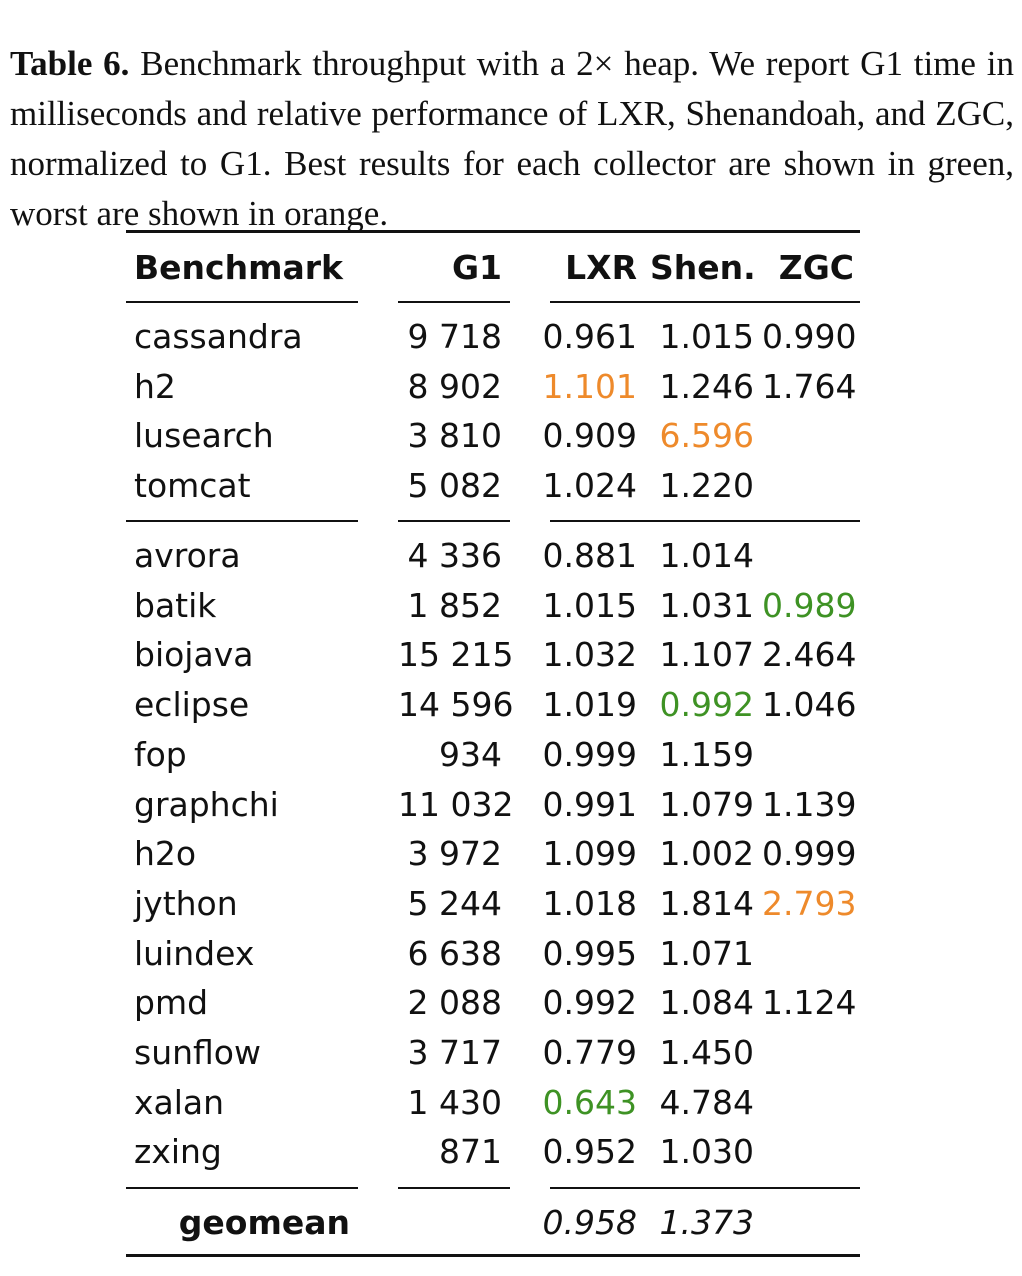 This screenshot has height=1276, width=1022. I want to click on cell-g1: 6 638, so click(454, 953).